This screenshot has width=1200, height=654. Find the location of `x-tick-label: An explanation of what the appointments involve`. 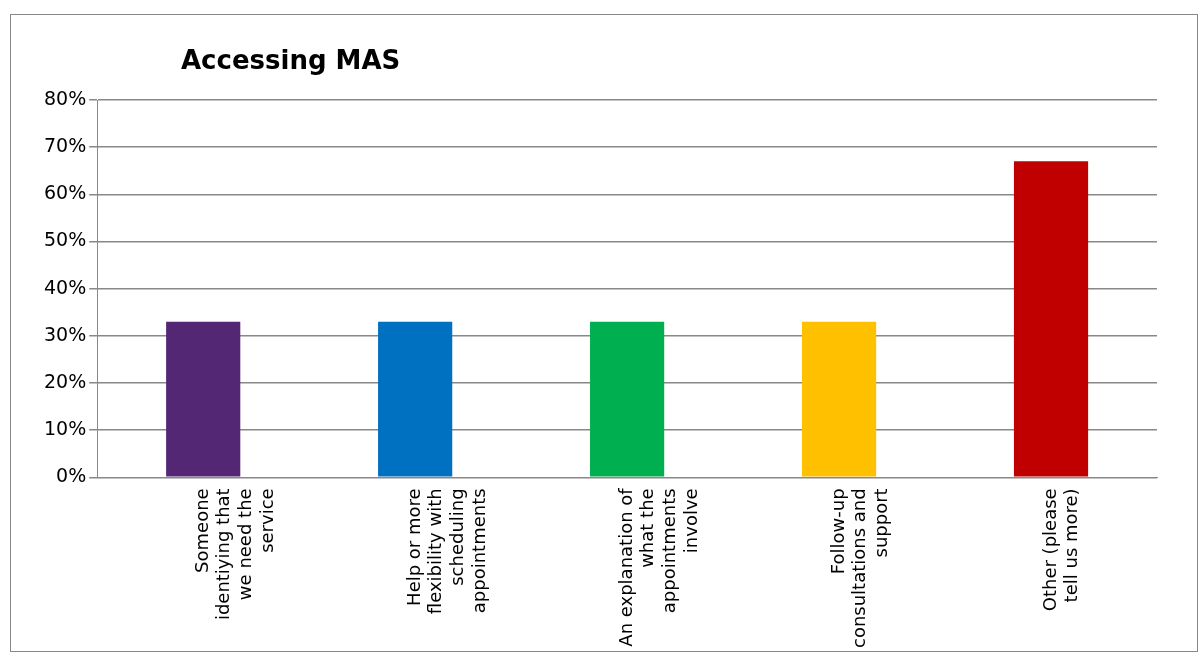

x-tick-label: An explanation of what the appointments involve is located at coordinates (657, 567).